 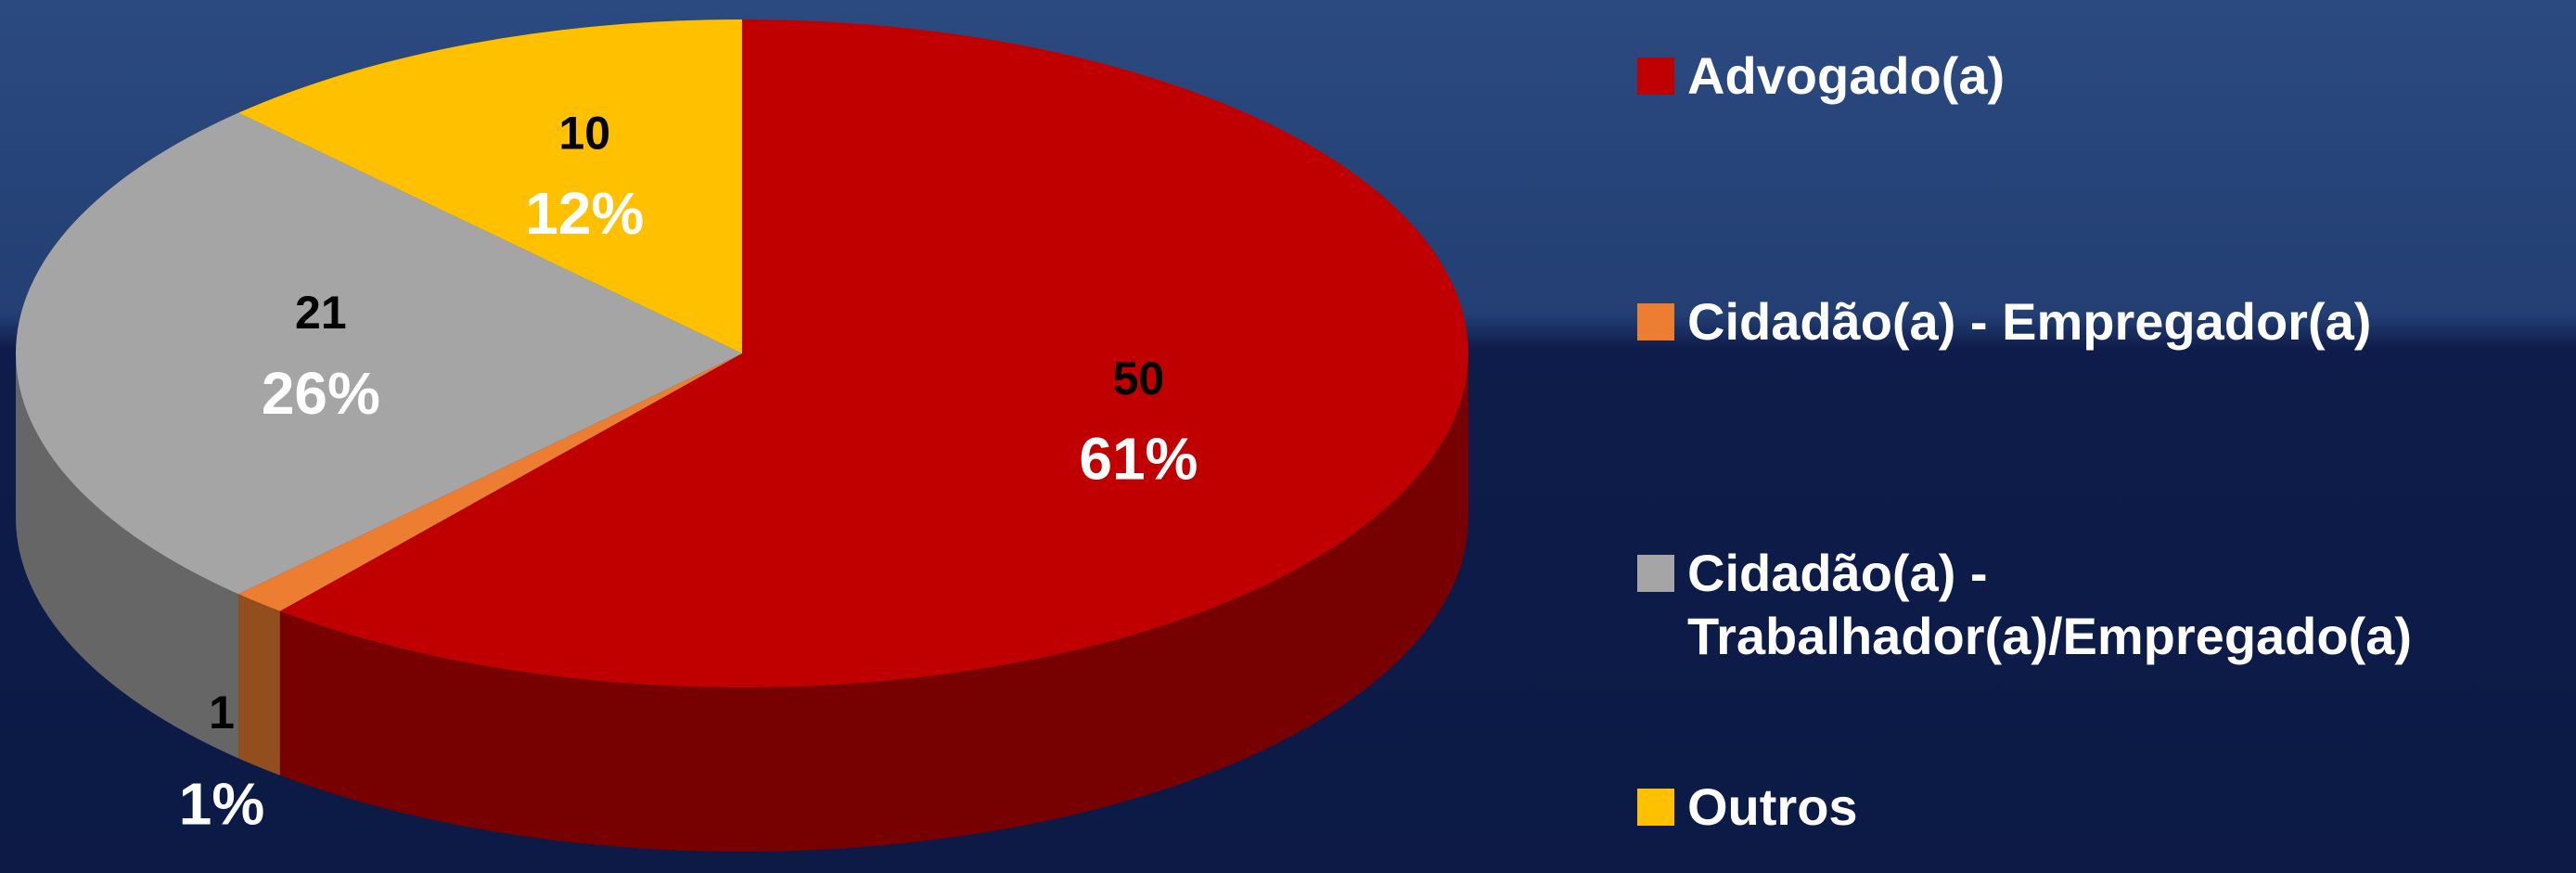 I want to click on legend-entry: Advogado(a), so click(x=2082, y=76).